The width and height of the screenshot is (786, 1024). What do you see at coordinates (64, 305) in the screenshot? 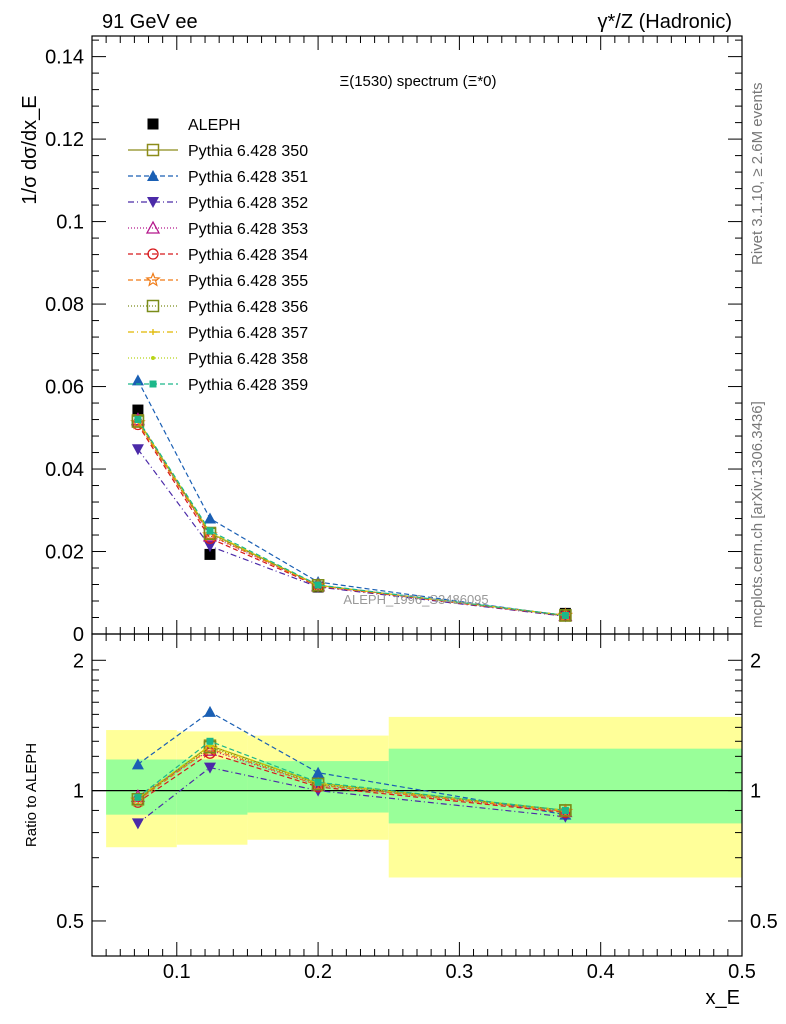
I see `y-tick-label: 0.08` at bounding box center [64, 305].